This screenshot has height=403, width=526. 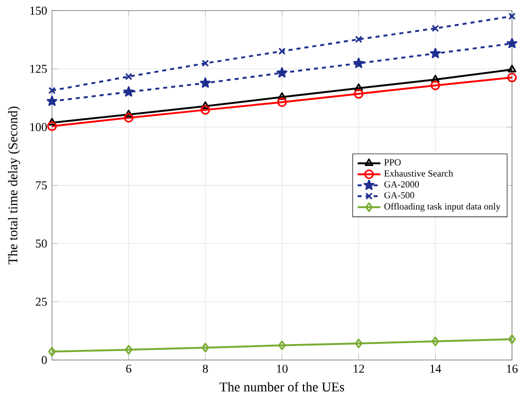 What do you see at coordinates (41, 244) in the screenshot?
I see `y-tick-label: 50` at bounding box center [41, 244].